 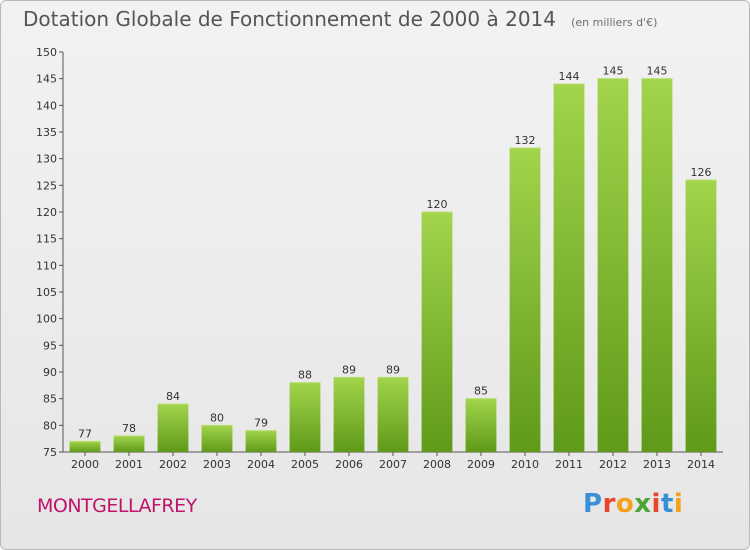 I want to click on proxiti-logo: Proxiti, so click(x=633, y=504).